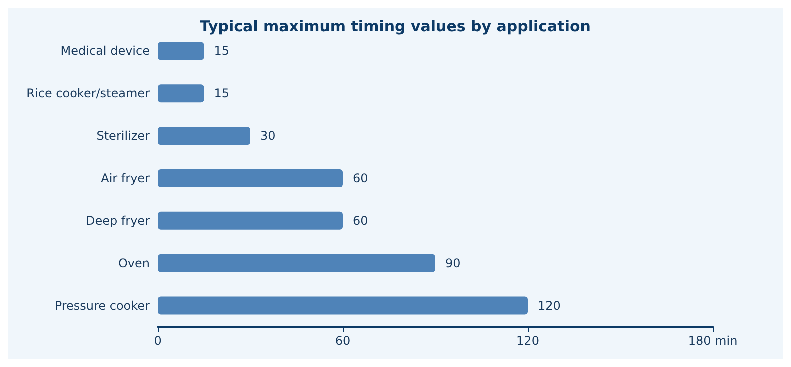  What do you see at coordinates (343, 341) in the screenshot?
I see `x-tick-label: 60` at bounding box center [343, 341].